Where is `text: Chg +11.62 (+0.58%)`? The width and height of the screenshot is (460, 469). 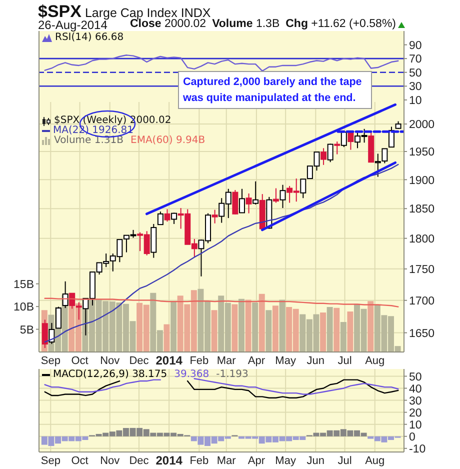 text: Chg +11.62 (+0.58%) is located at coordinates (341, 24).